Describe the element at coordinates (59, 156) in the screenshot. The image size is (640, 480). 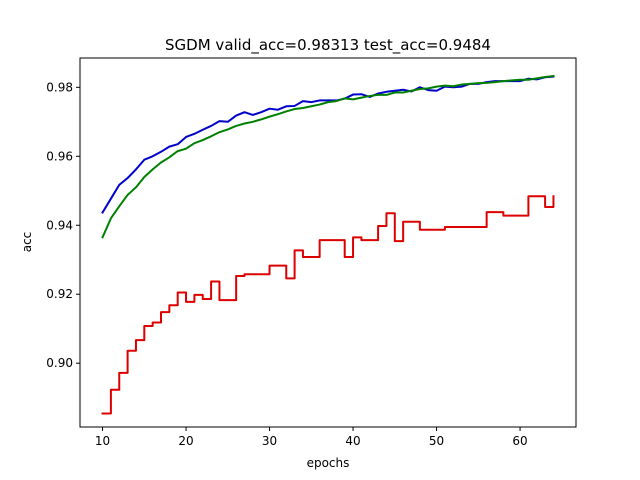
I see `y-tick-label: 0.96` at that location.